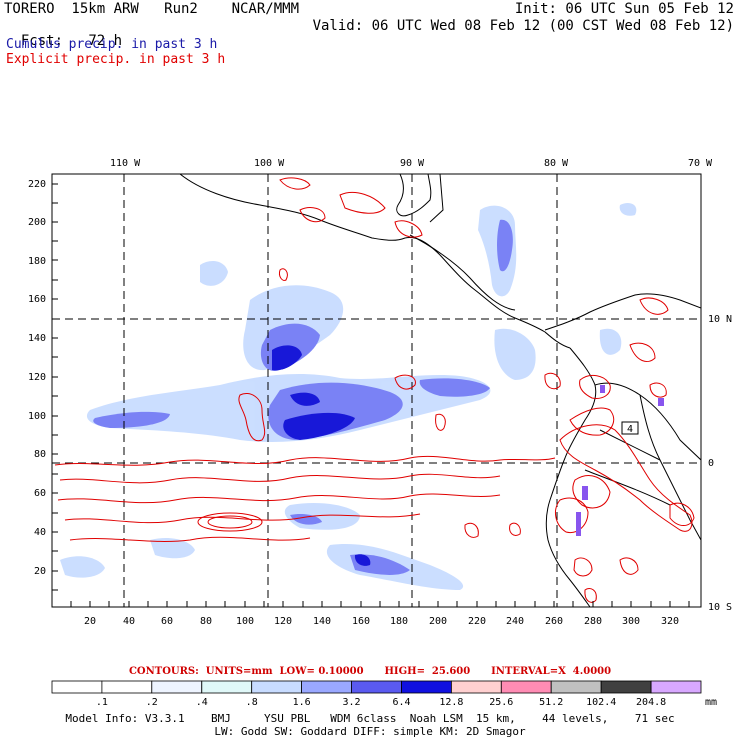 The width and height of the screenshot is (740, 740). I want to click on colorbar-label: 51.2, so click(551, 702).